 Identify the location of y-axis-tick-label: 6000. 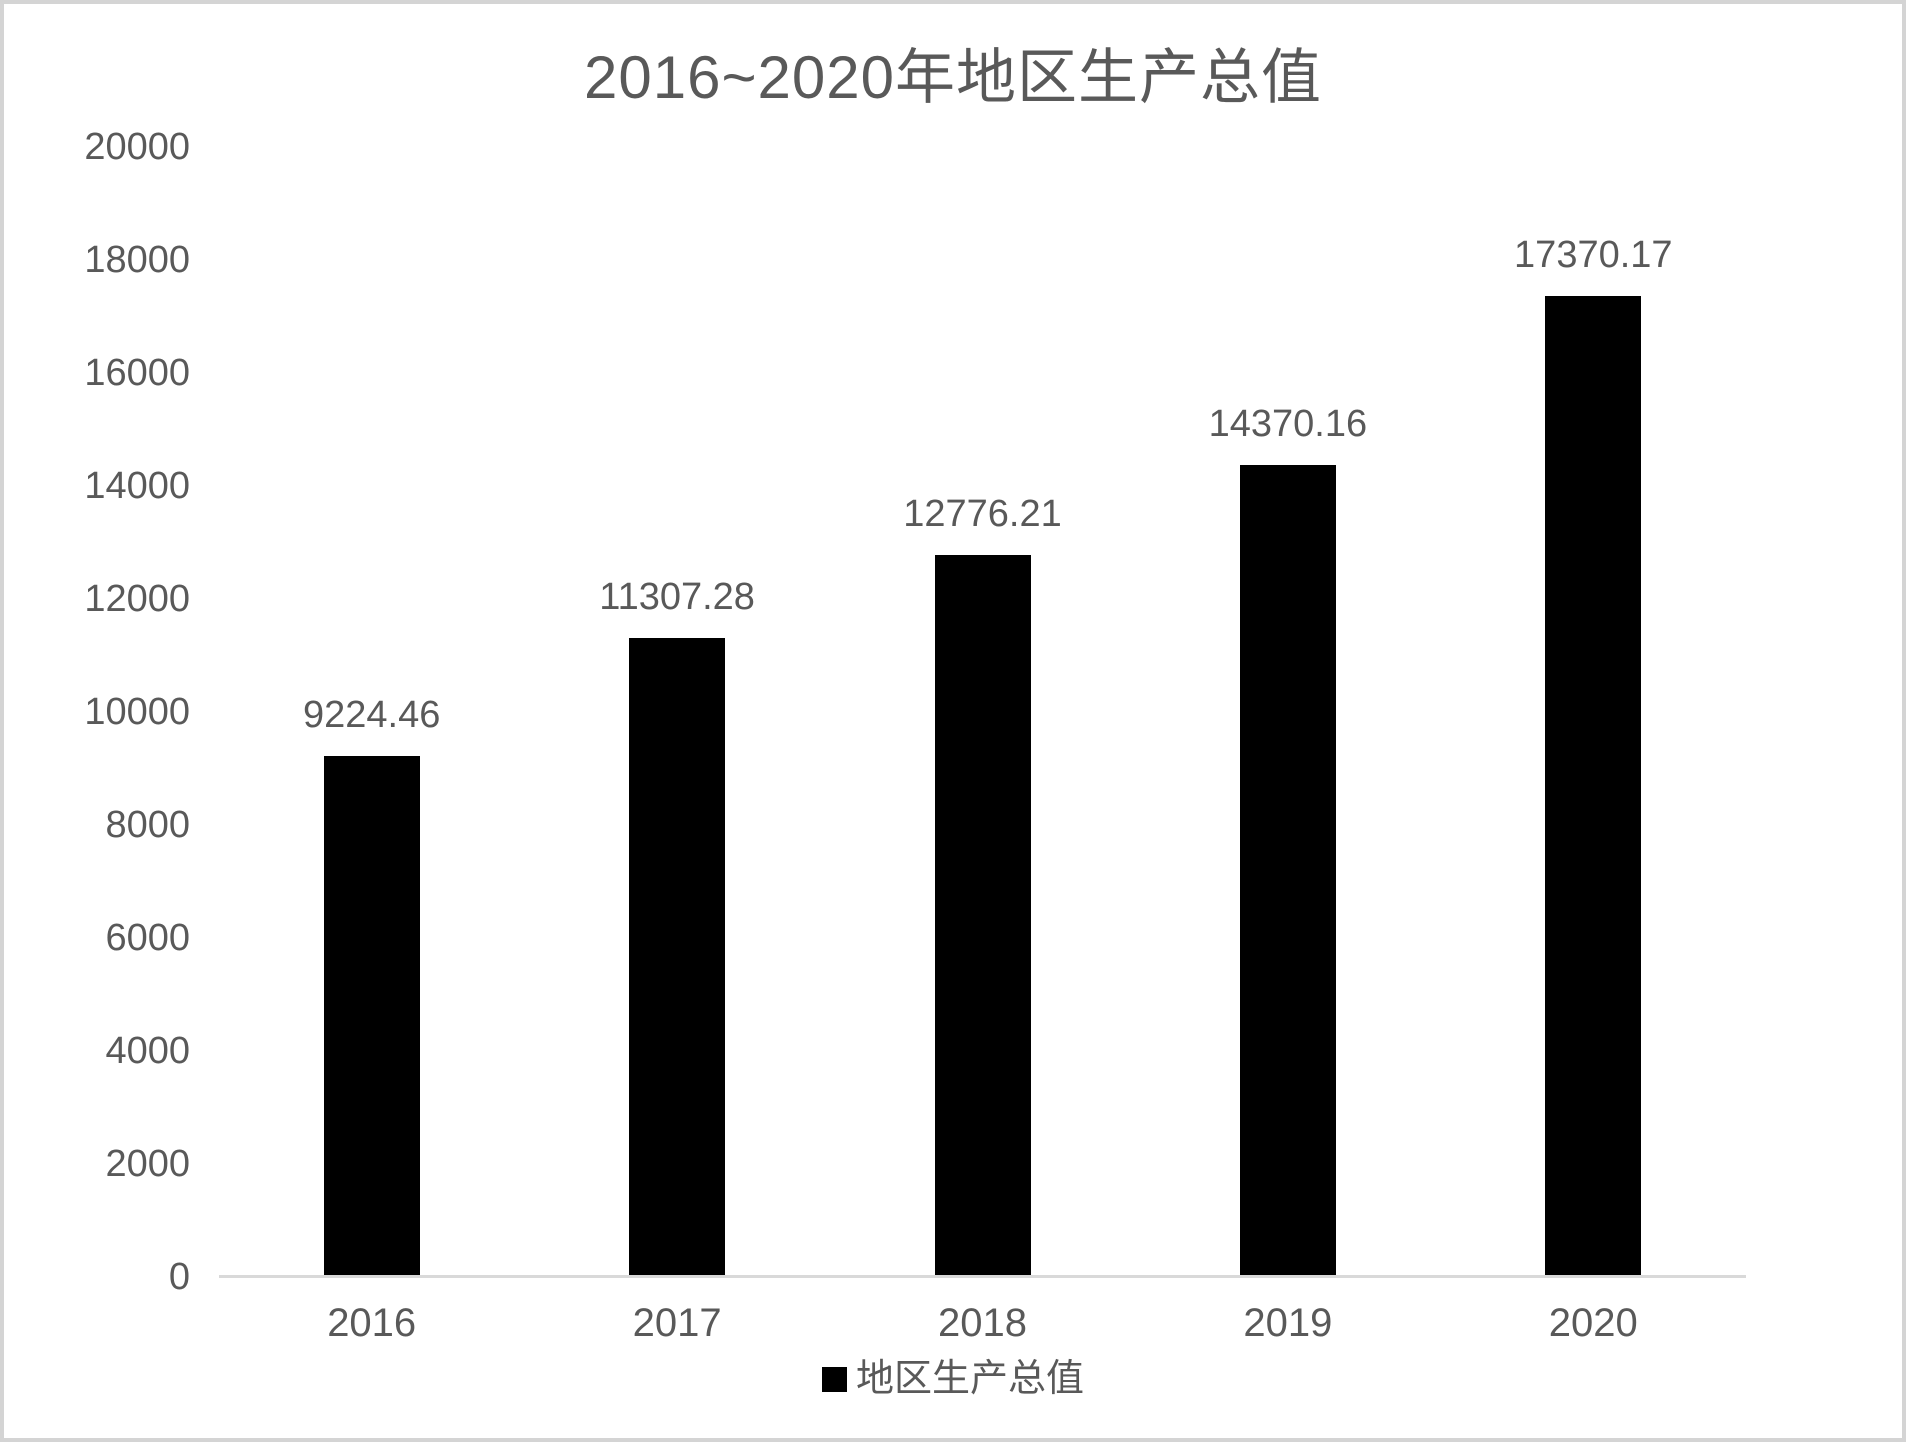
(147, 938).